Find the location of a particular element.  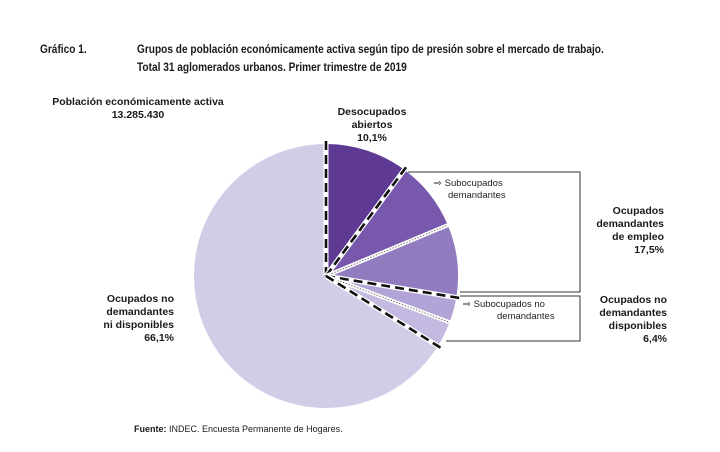

ocupados-no-demandantes-disponibles-label: Ocupados no demandantes disponibles 6,4% is located at coordinates (613, 320).